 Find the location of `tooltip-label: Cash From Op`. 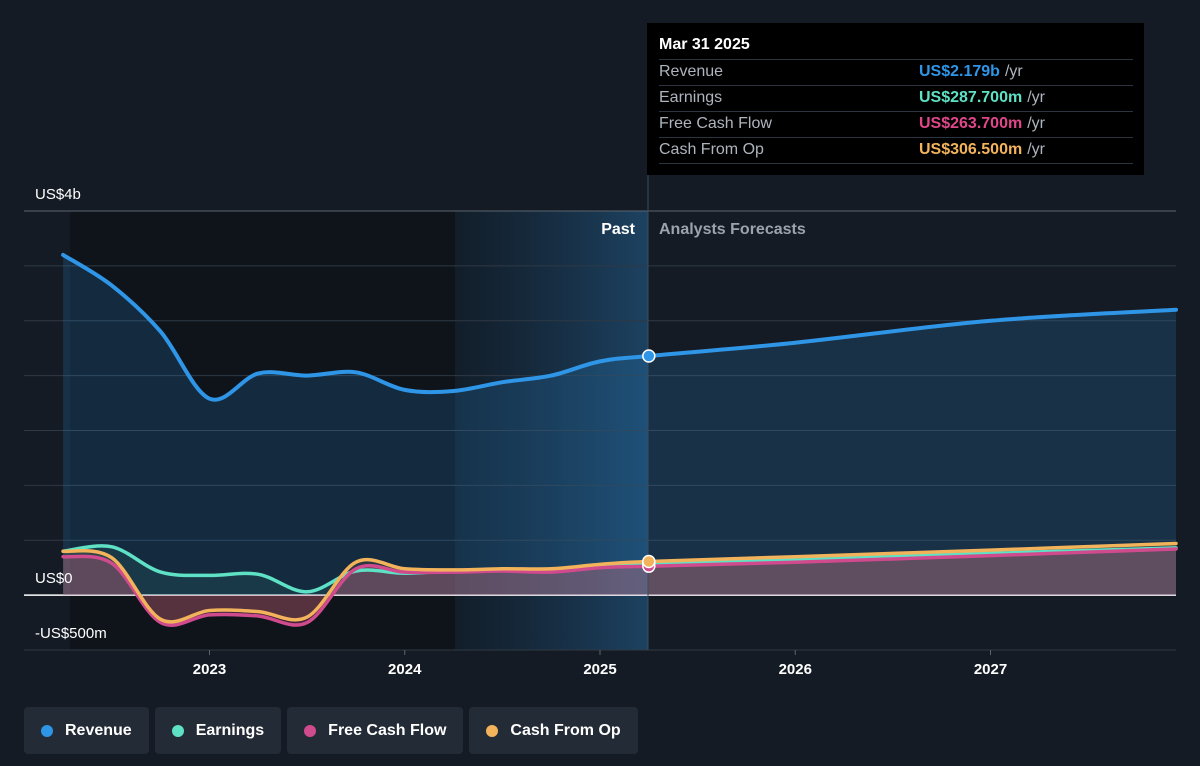

tooltip-label: Cash From Op is located at coordinates (711, 149).